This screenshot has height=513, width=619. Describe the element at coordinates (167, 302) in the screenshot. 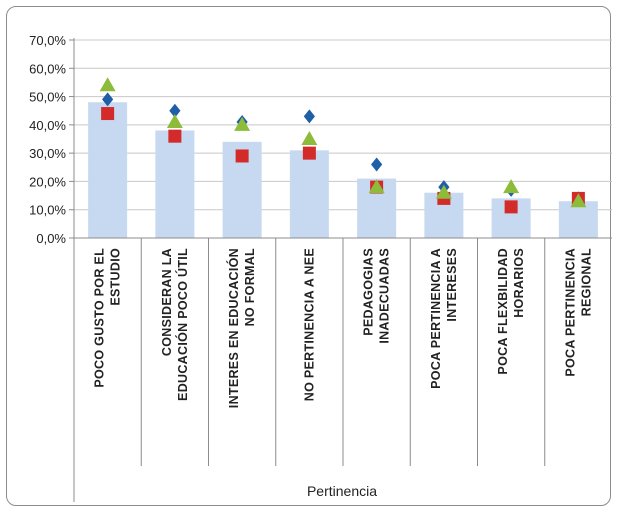

I see `category-label: CONSIDERAN LA` at that location.